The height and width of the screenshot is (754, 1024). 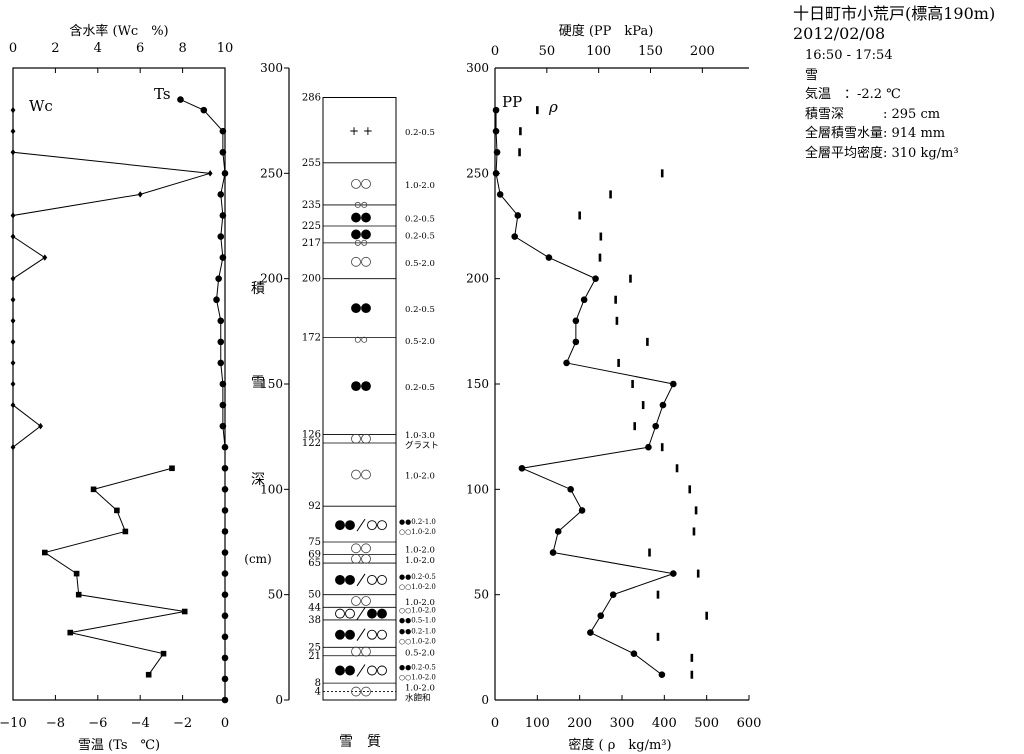 What do you see at coordinates (311, 338) in the screenshot?
I see `layer-boundary-label: 172` at bounding box center [311, 338].